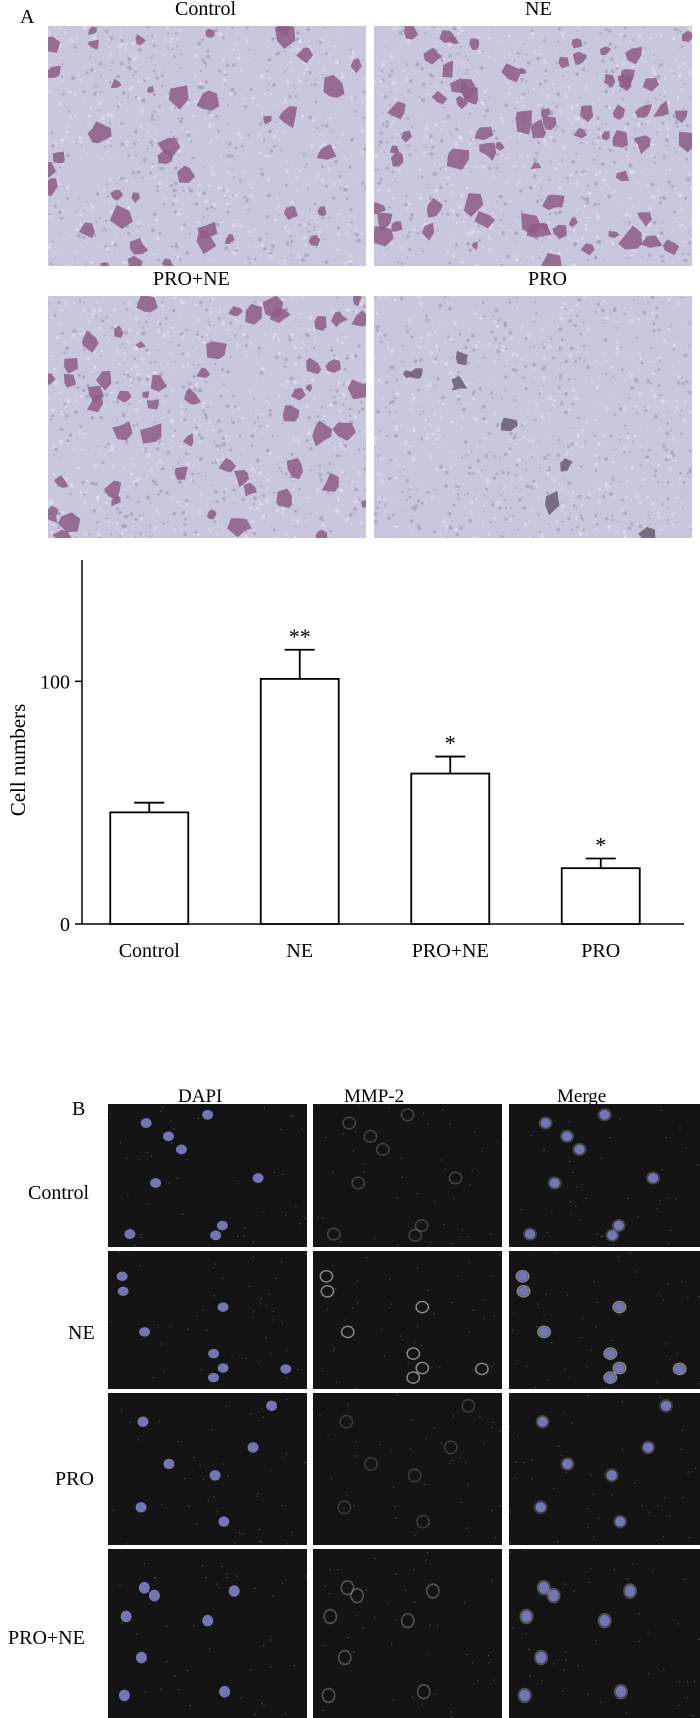  Describe the element at coordinates (450, 951) in the screenshot. I see `x-tick-label: PRO+NE` at that location.